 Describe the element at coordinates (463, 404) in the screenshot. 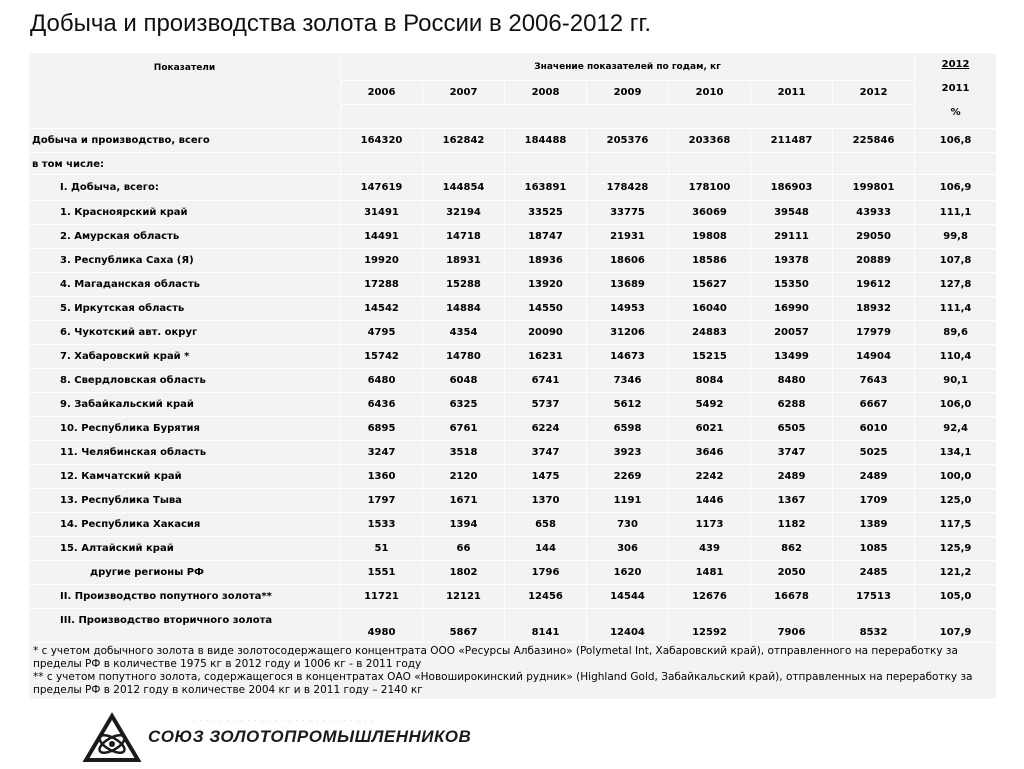

I see `value-cell: 6325` at that location.